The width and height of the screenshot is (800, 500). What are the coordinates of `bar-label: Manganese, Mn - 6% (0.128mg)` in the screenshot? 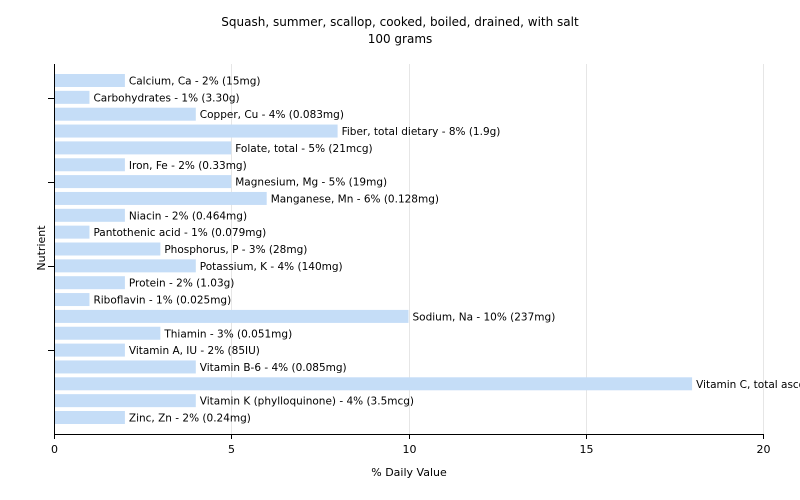 It's located at (355, 199).